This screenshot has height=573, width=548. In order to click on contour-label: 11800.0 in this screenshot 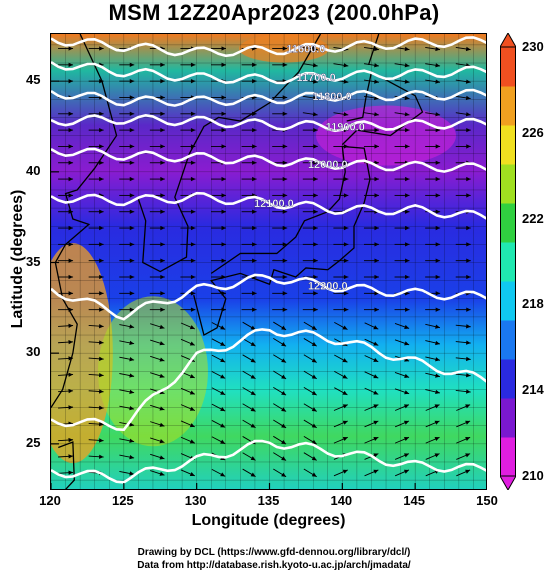, I will do `click(332, 97)`.